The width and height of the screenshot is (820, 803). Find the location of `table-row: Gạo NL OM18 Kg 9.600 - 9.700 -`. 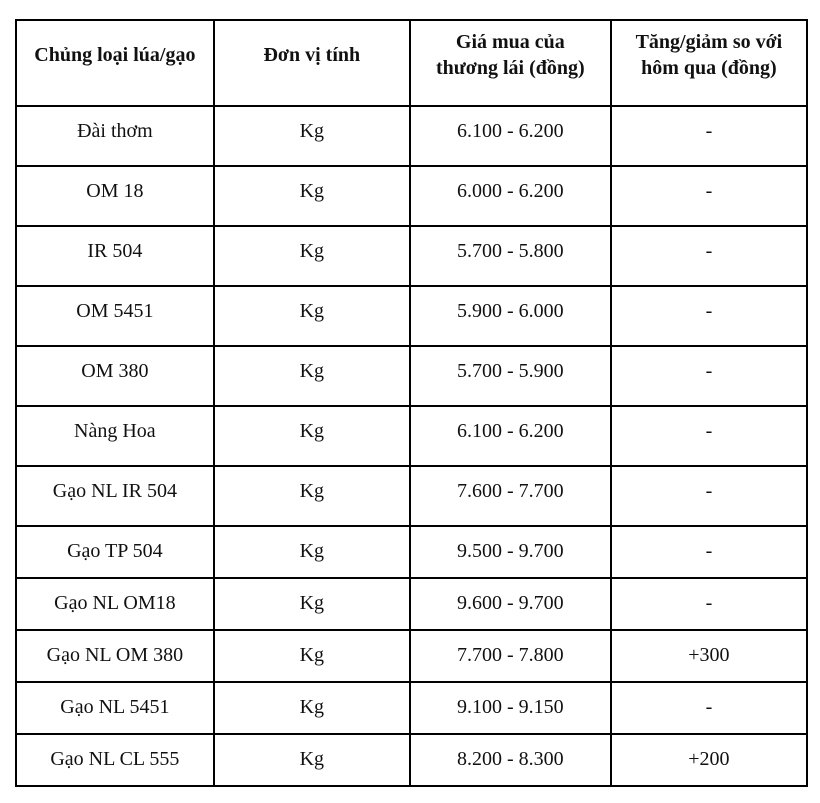

table-row: Gạo NL OM18 Kg 9.600 - 9.700 - is located at coordinates (412, 604).